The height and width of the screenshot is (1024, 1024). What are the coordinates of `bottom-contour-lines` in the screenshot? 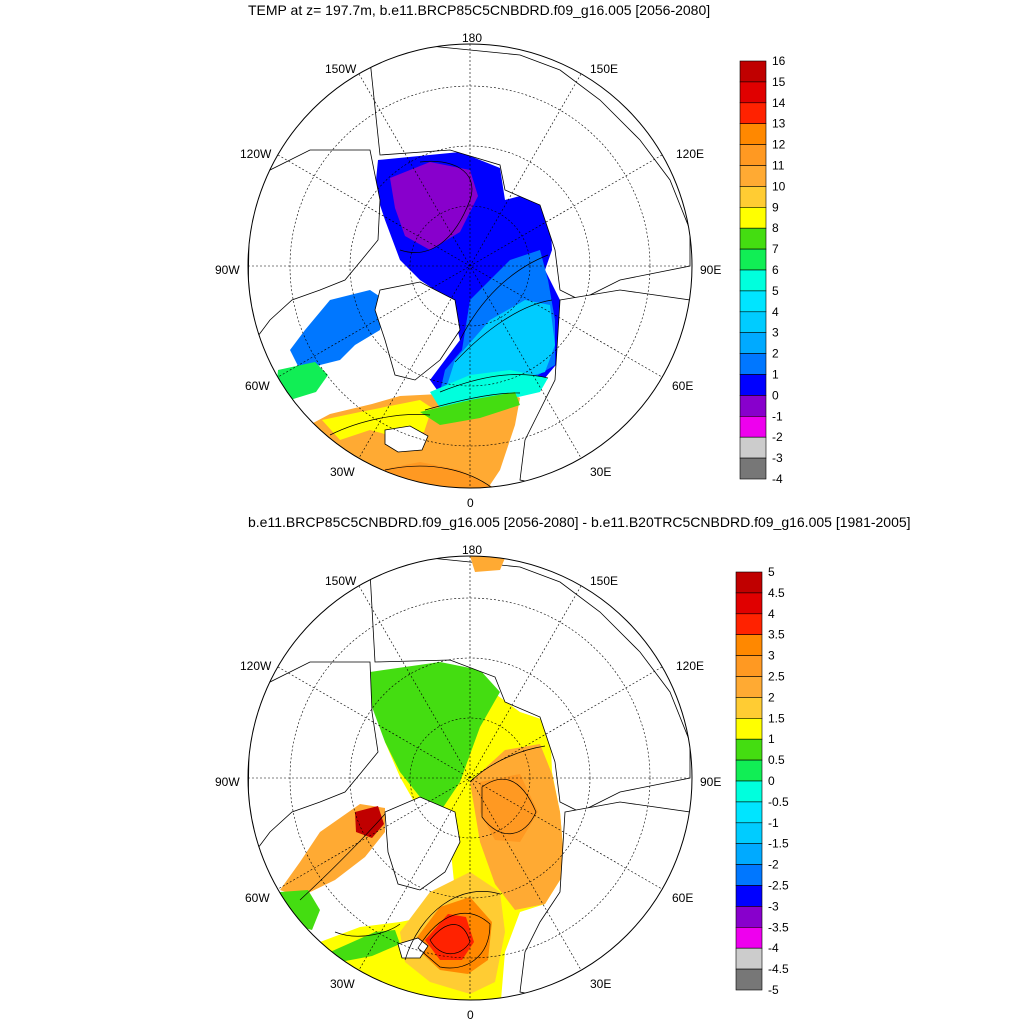 It's located at (422, 857).